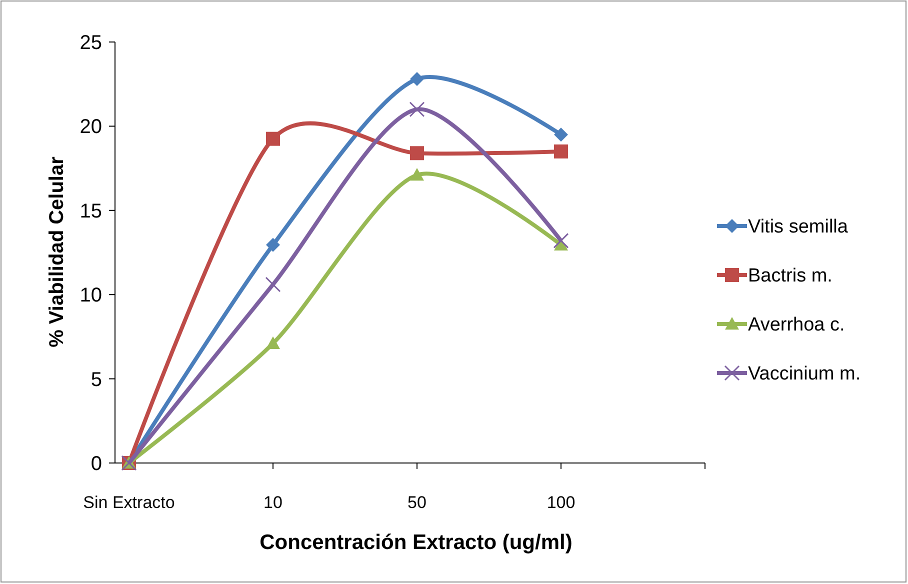  I want to click on legend-label: Vaccinium m., so click(804, 374).